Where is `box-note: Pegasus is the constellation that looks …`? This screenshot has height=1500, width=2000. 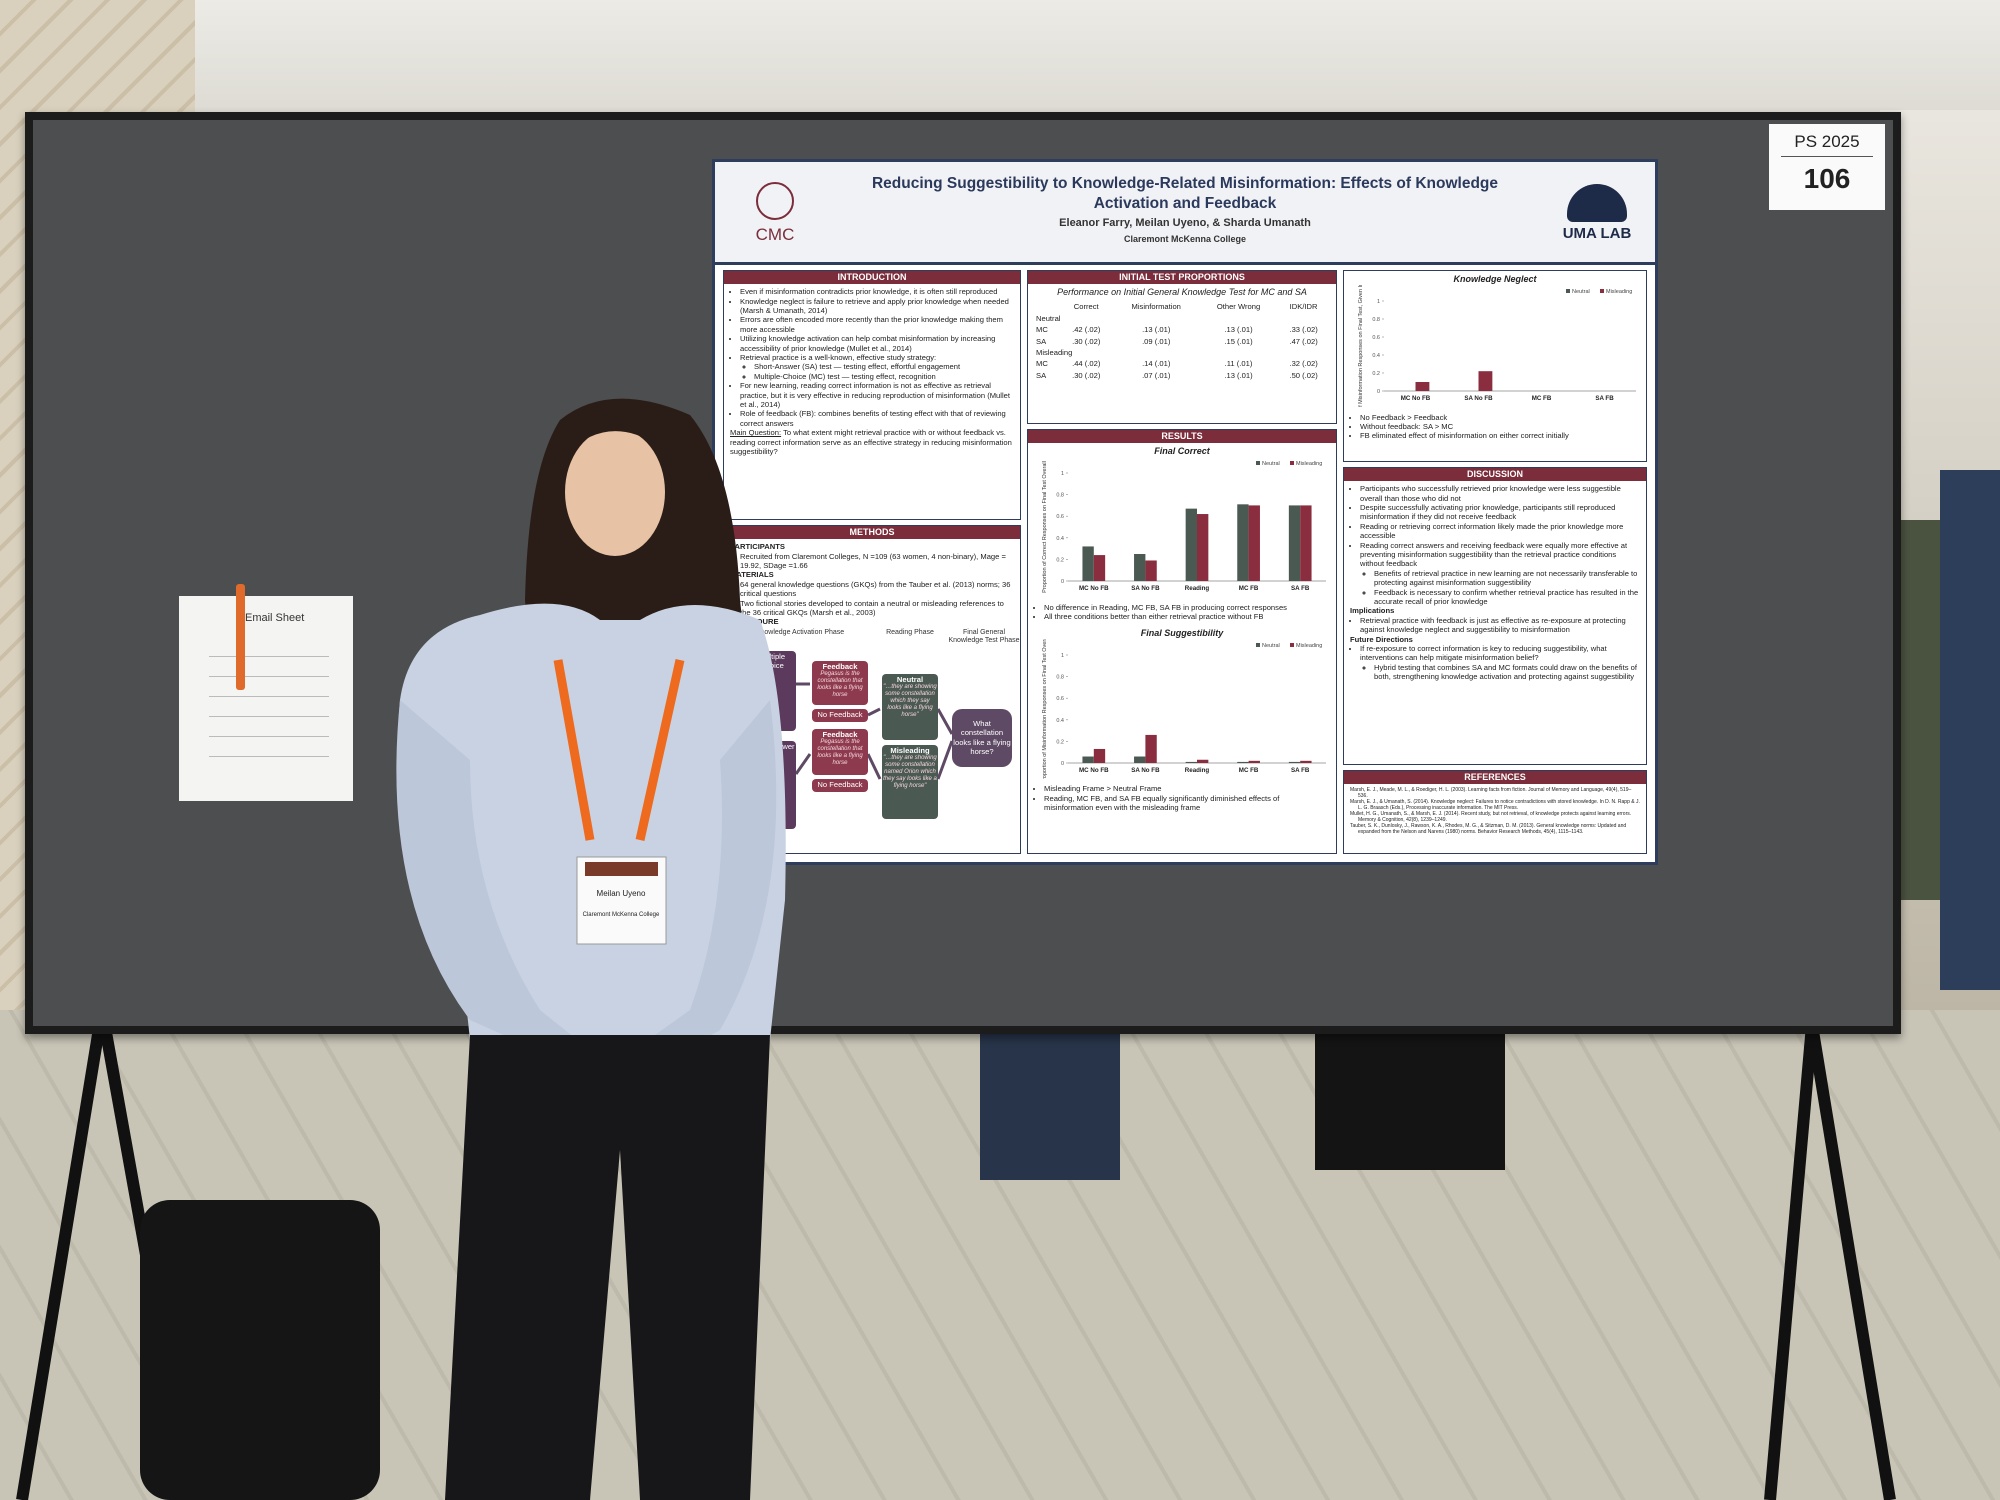 box-note: Pegasus is the constellation that looks … is located at coordinates (840, 752).